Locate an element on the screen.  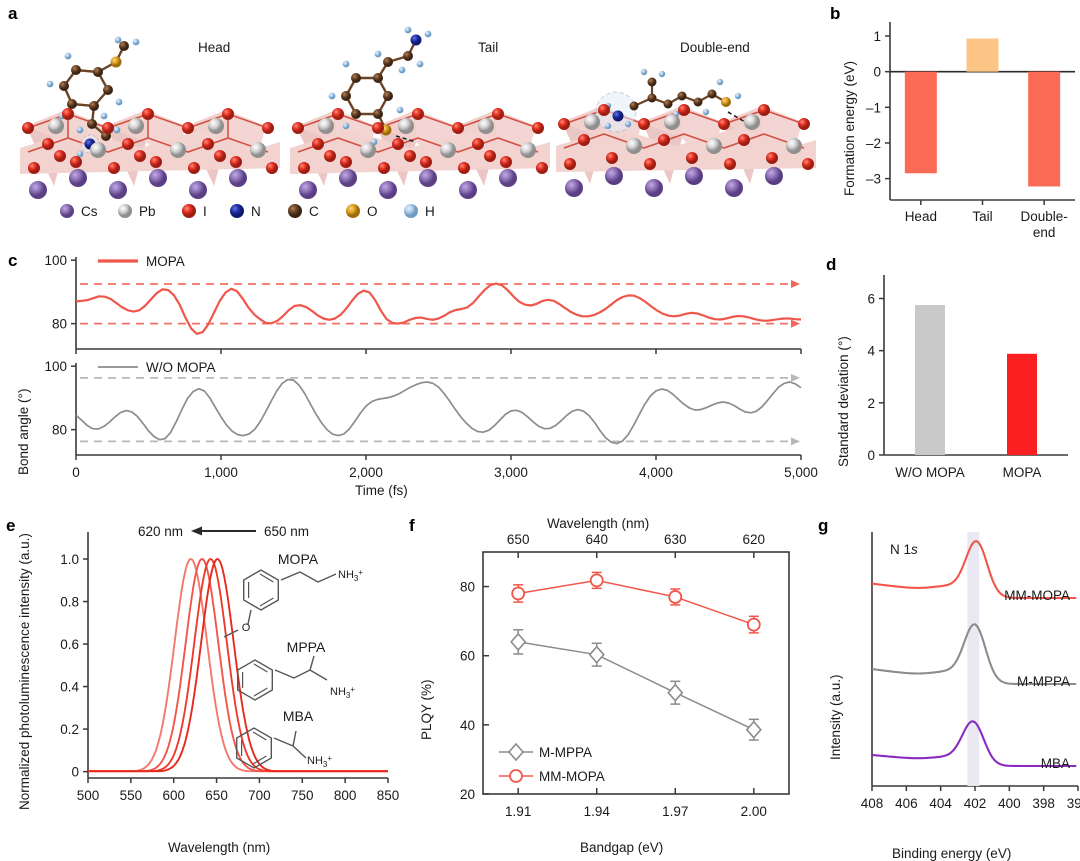
x-tick-label: 1.94 is located at coordinates (597, 811).